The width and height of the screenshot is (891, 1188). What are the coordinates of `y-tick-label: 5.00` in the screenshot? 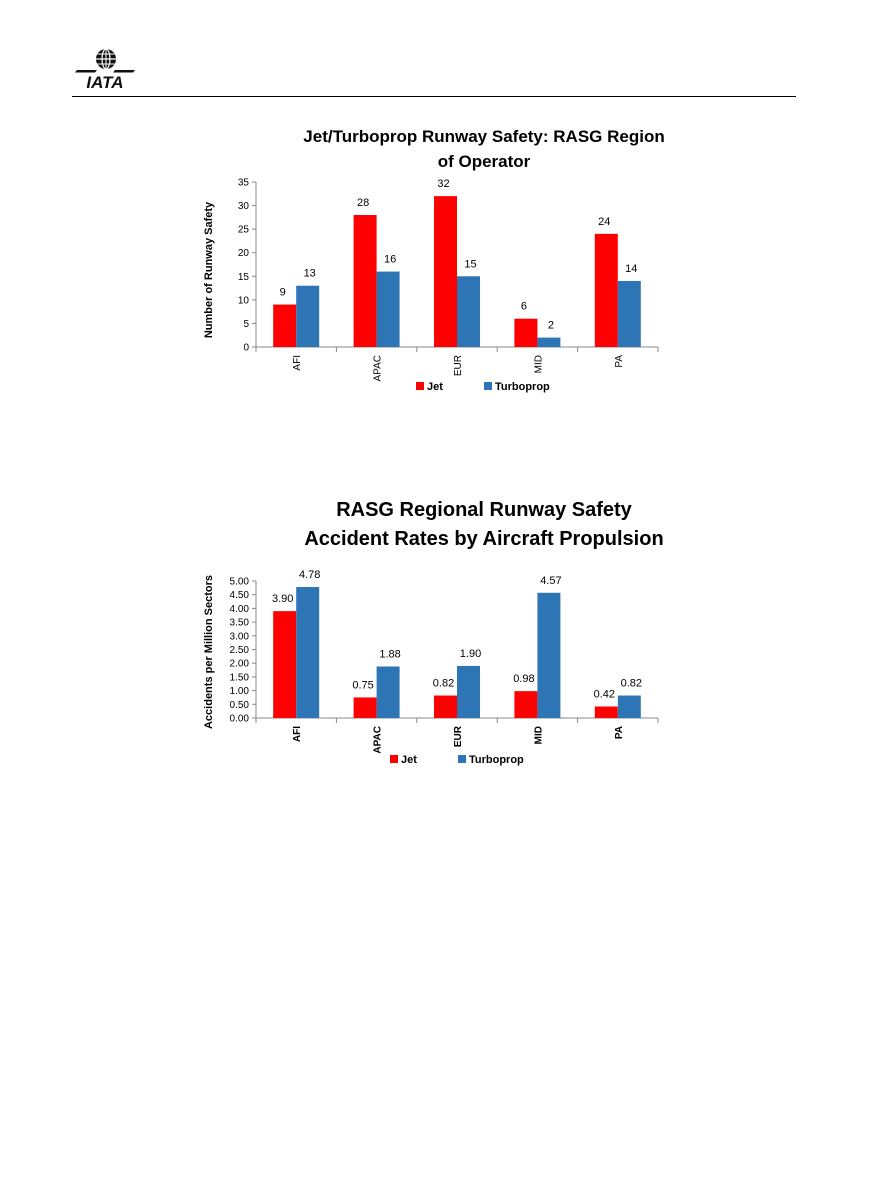 It's located at (240, 582).